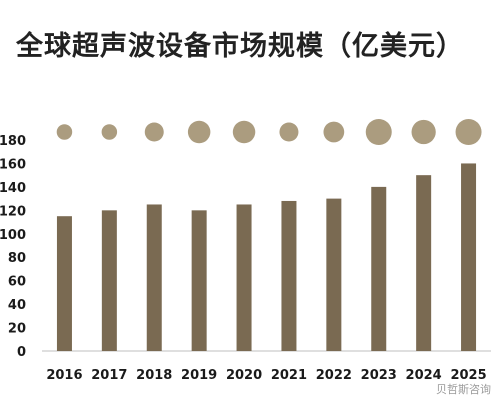 This screenshot has width=499, height=401. I want to click on y-tick-label: 140, so click(13, 188).